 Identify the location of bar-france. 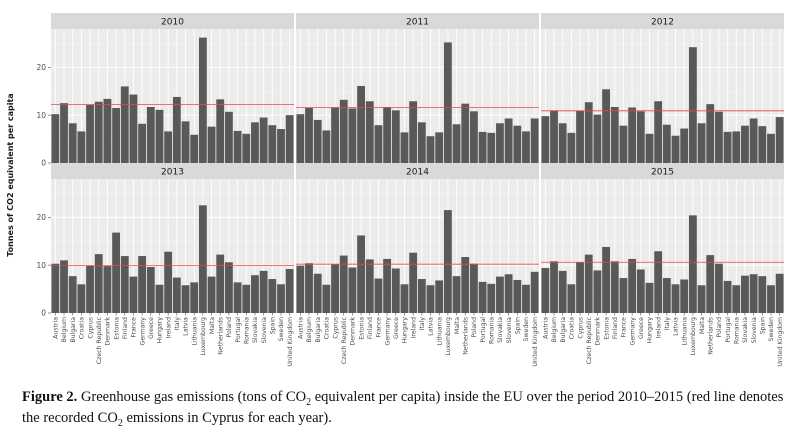
(623, 144).